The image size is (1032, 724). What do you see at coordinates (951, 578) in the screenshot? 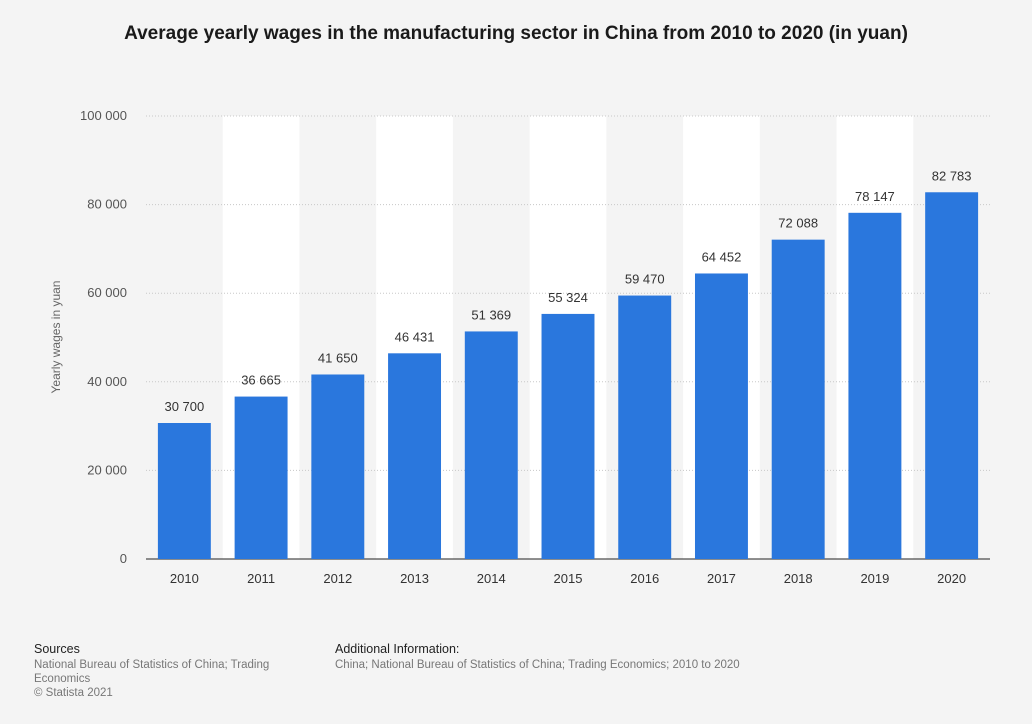
I see `x-tick-label: 2020` at bounding box center [951, 578].